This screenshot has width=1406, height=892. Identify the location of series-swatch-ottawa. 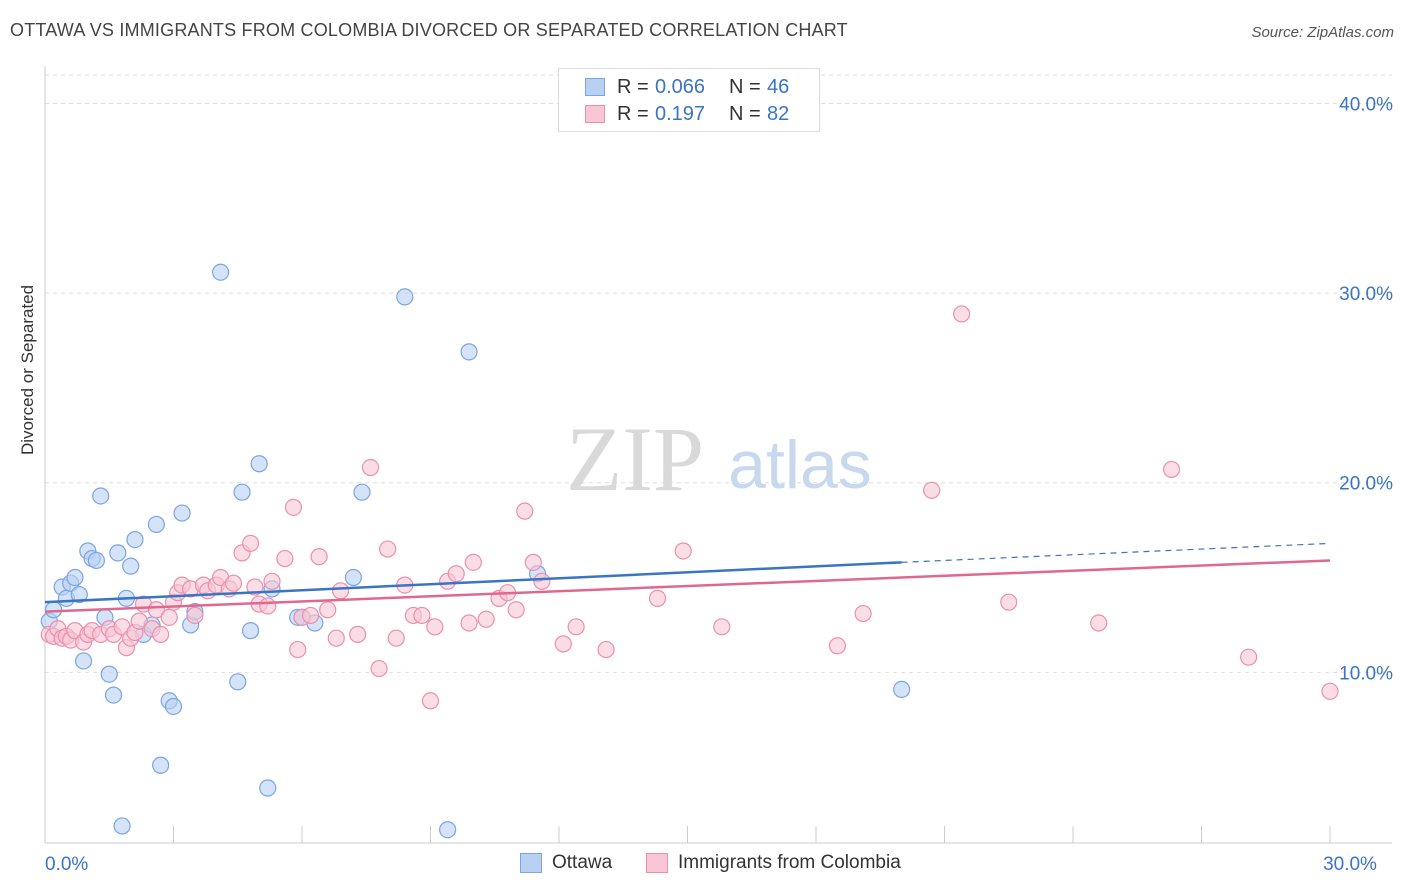
(531, 863).